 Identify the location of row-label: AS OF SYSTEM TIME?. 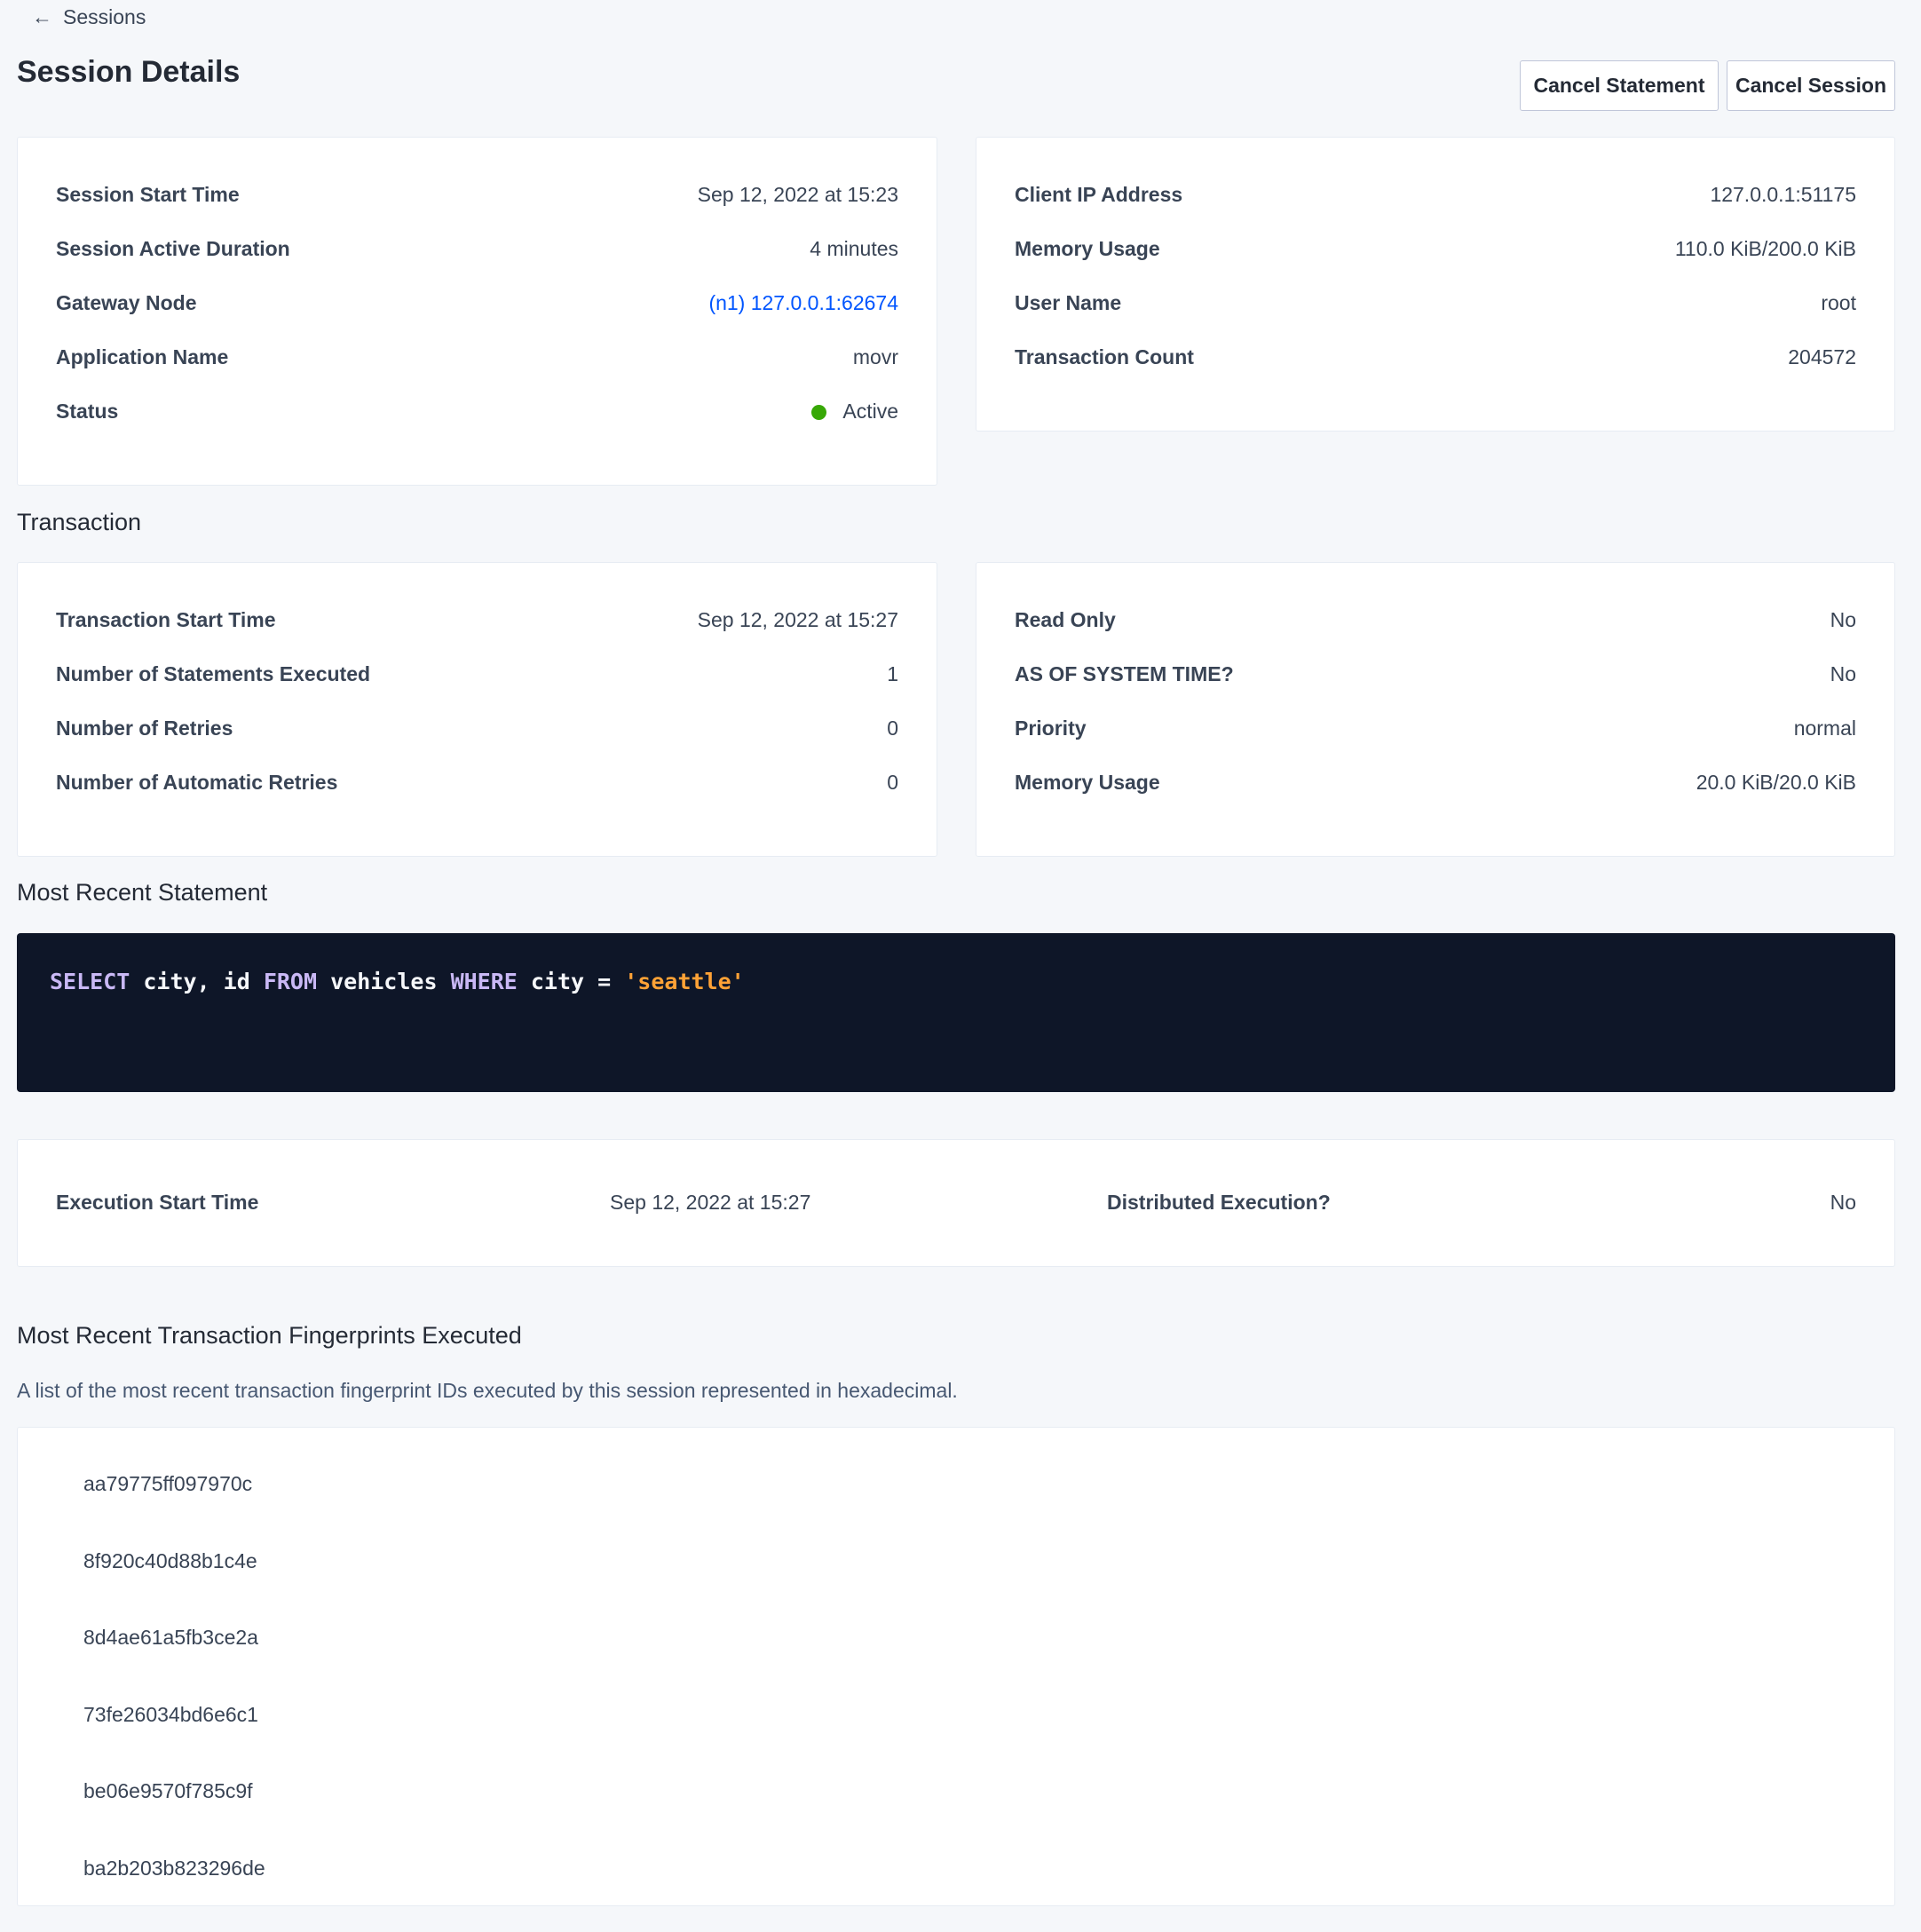
(1124, 673).